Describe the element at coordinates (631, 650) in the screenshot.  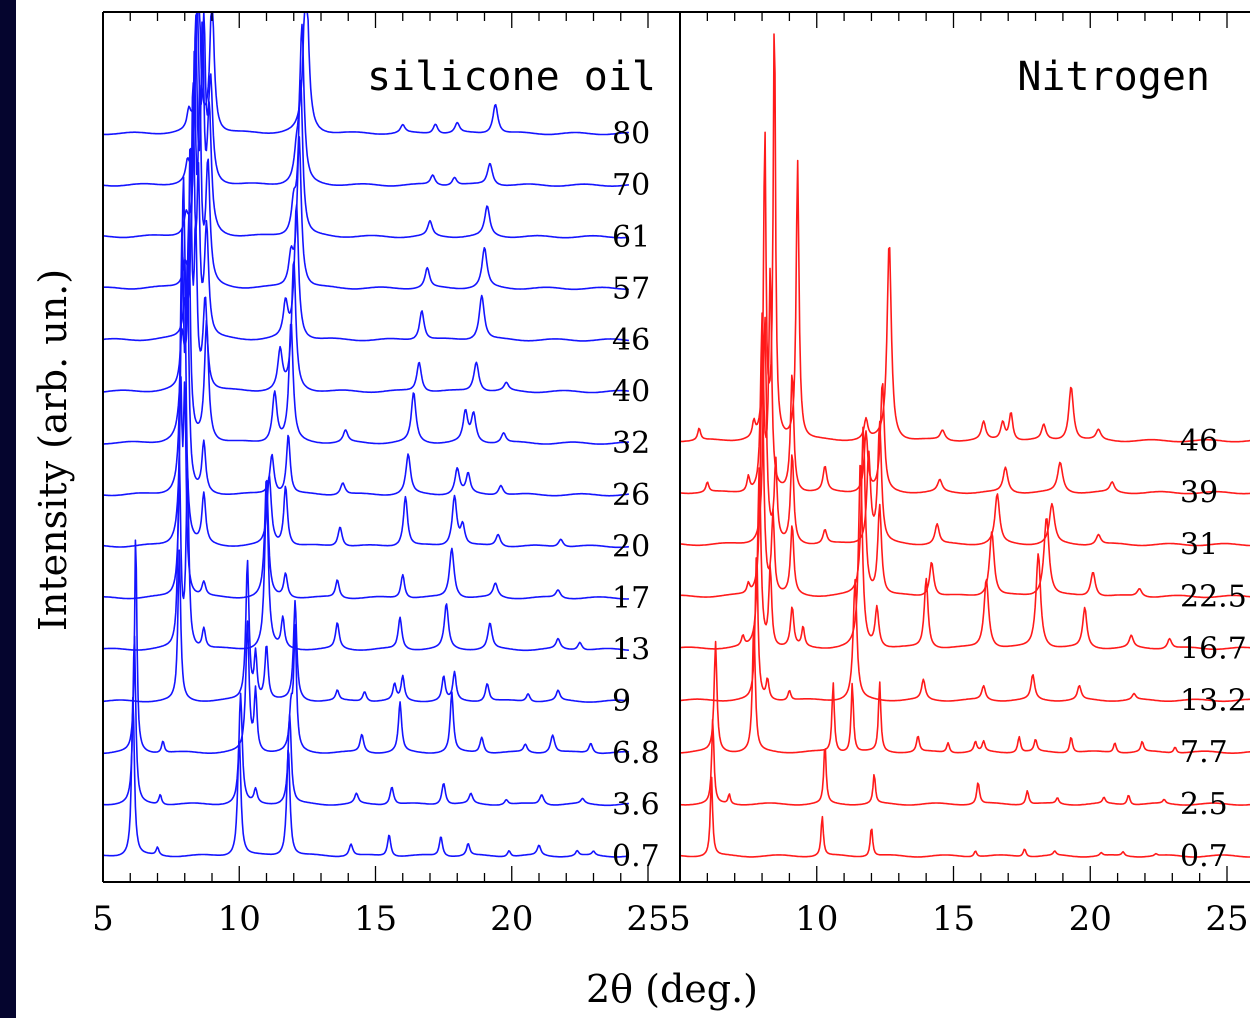
I see `pressure-label: 13` at that location.